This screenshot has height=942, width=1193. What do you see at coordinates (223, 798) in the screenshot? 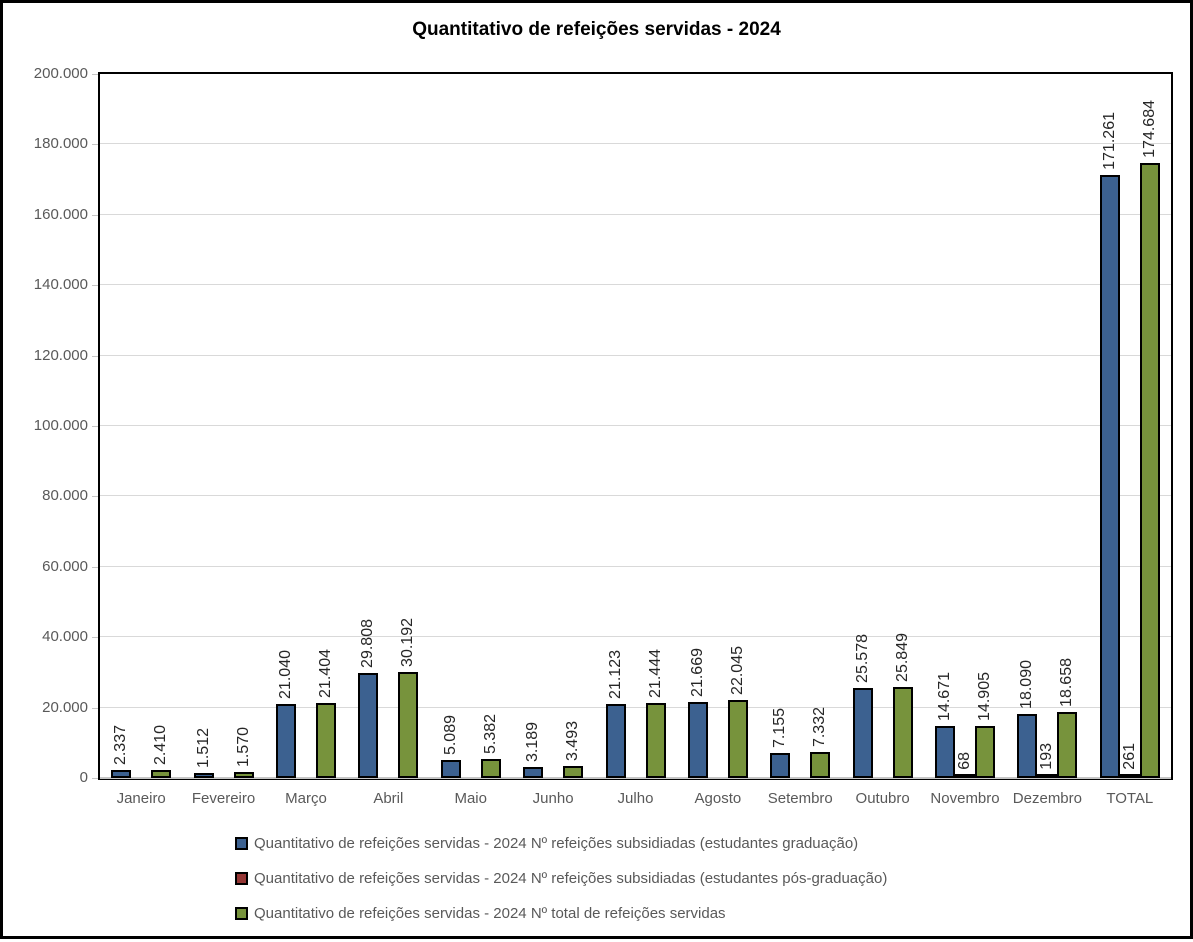
I see `x-axis-category-label: Fevereiro` at bounding box center [223, 798].